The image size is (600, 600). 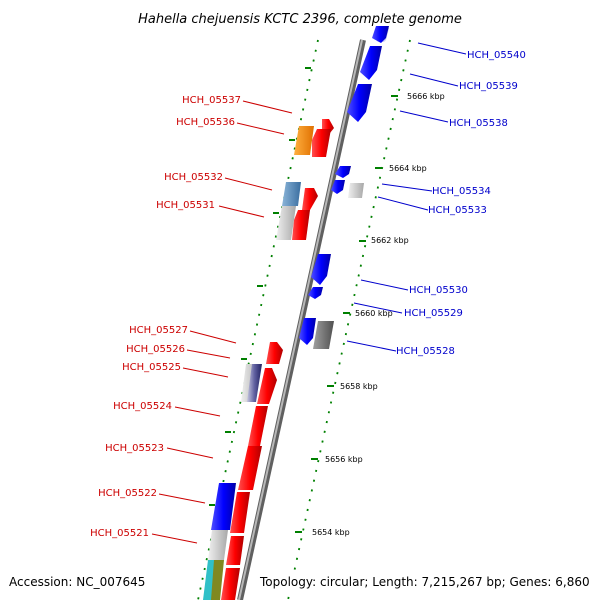 I want to click on gene-hch-05533-arrow, so click(x=338, y=187).